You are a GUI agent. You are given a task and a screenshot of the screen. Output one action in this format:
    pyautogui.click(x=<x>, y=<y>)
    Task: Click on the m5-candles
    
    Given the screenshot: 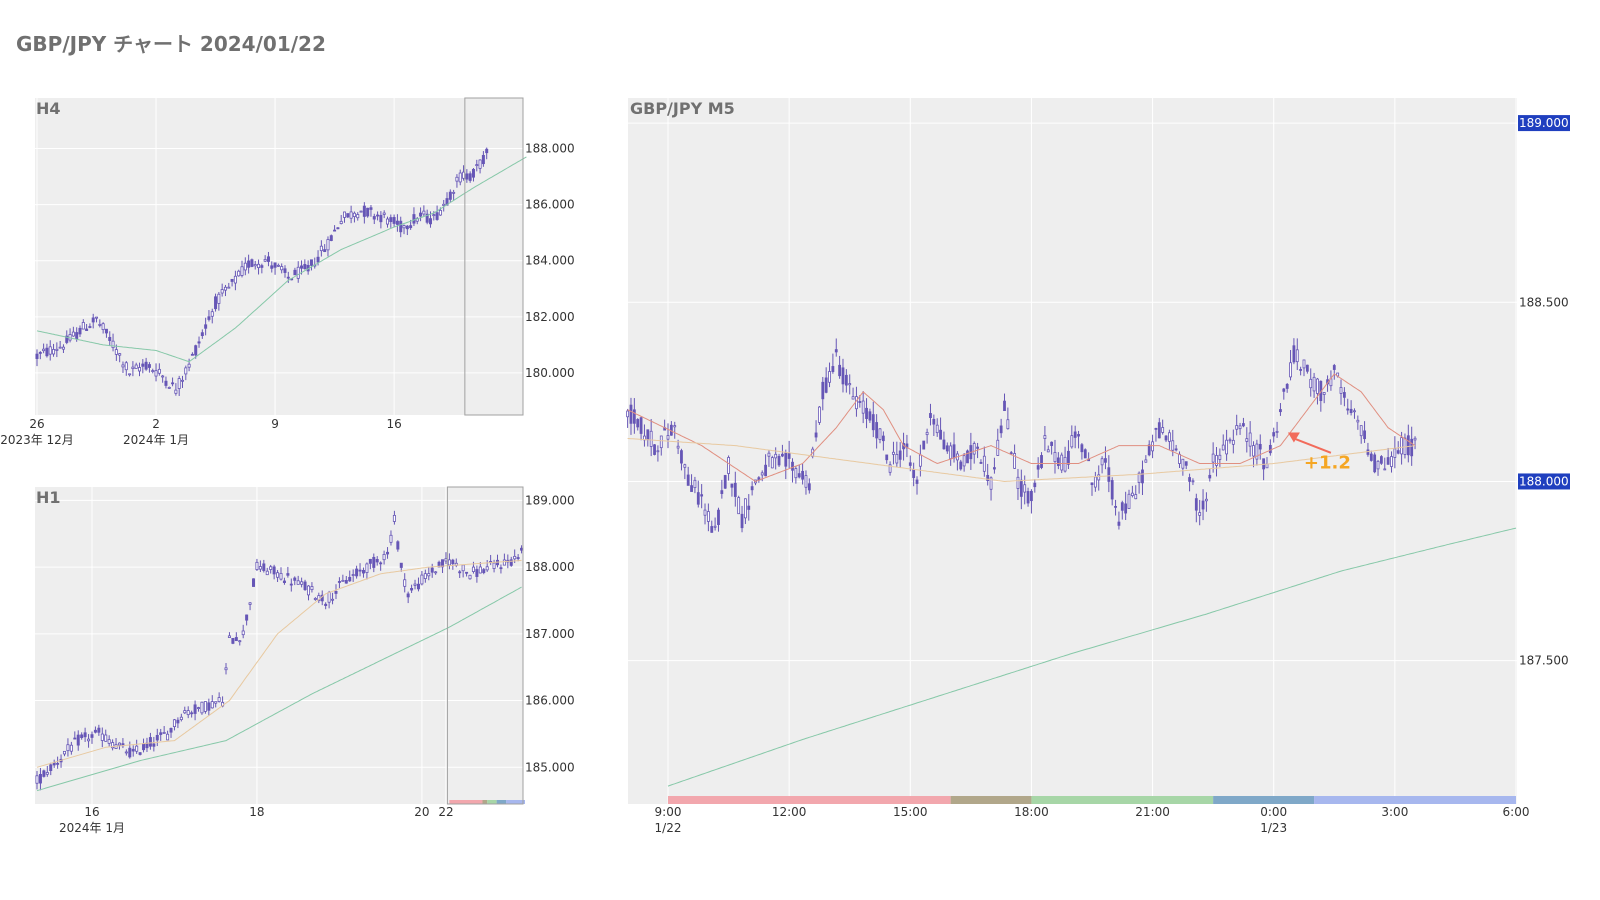 What is the action you would take?
    pyautogui.click(x=1021, y=435)
    